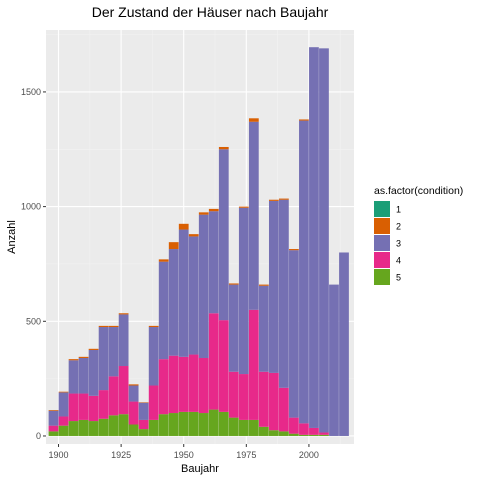  Describe the element at coordinates (398, 278) in the screenshot. I see `legend-label: 5` at that location.